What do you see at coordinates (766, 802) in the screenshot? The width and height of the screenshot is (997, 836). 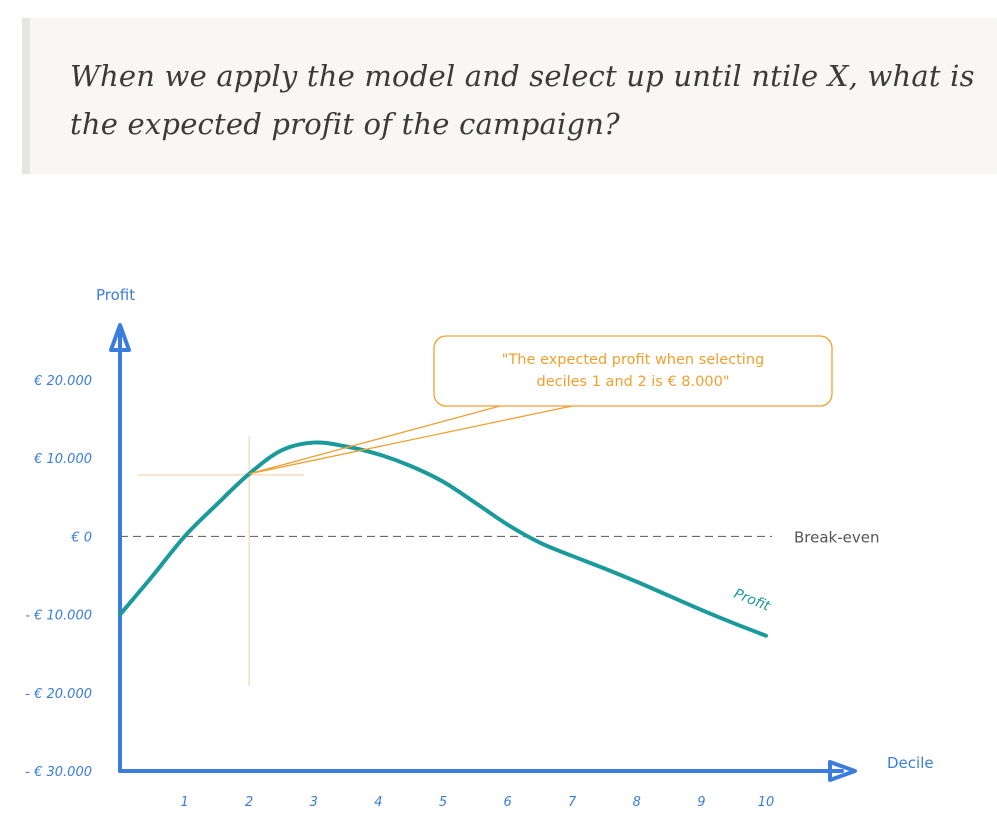 I see `x-tick-label: 10` at bounding box center [766, 802].